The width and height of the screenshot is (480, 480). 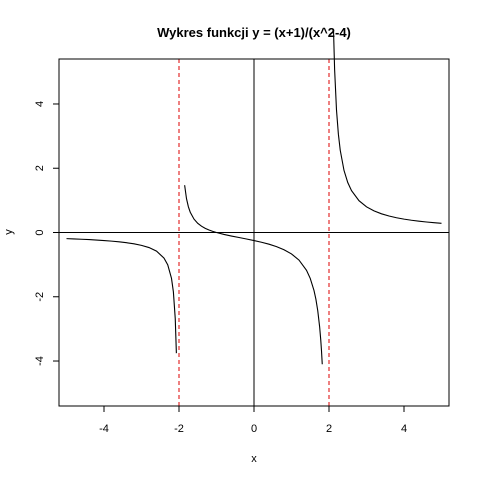 What do you see at coordinates (40, 232) in the screenshot?
I see `y-tick-label: 0` at bounding box center [40, 232].